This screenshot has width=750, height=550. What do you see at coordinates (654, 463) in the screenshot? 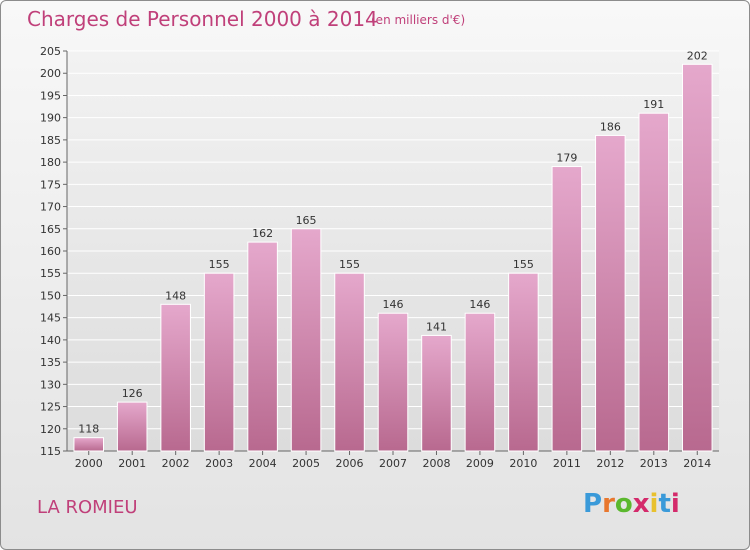
I see `x-tick-label-2013: 2013` at bounding box center [654, 463].